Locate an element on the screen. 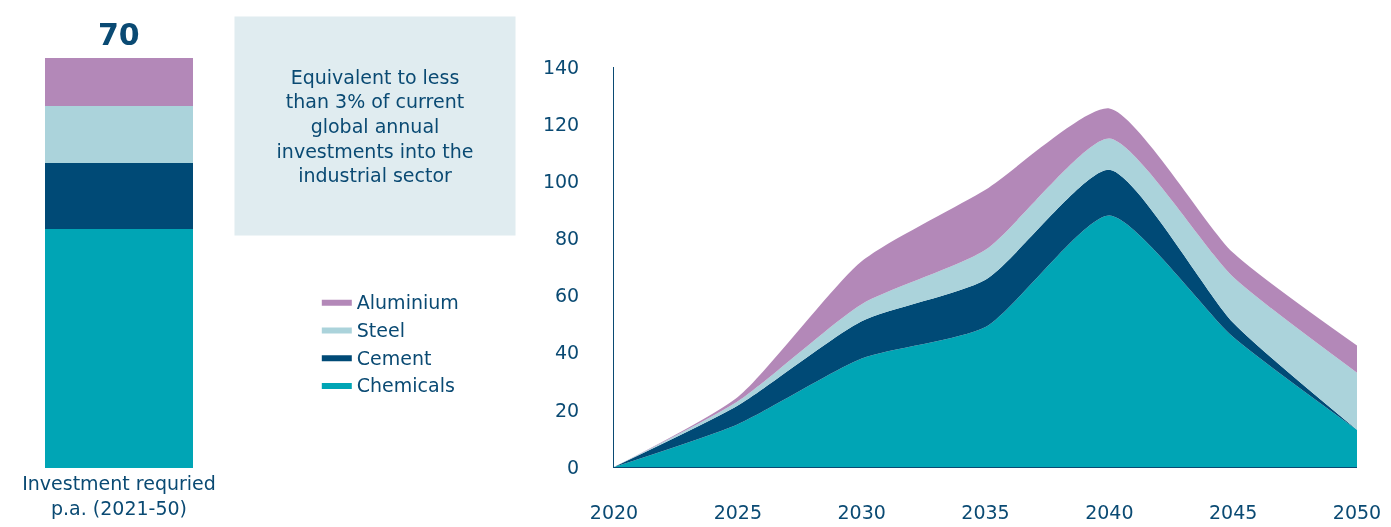  x-tick-label: 2045 is located at coordinates (1233, 511).